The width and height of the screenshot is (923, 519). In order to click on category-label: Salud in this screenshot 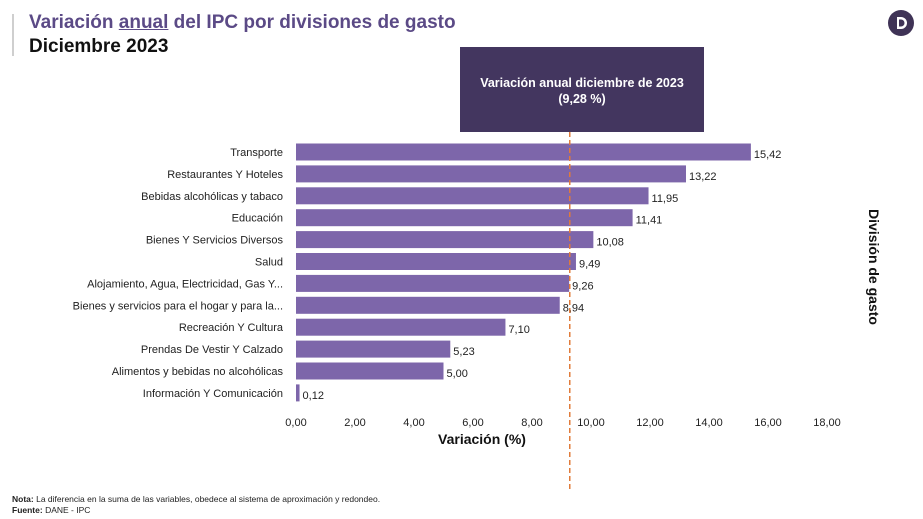, I will do `click(269, 263)`.